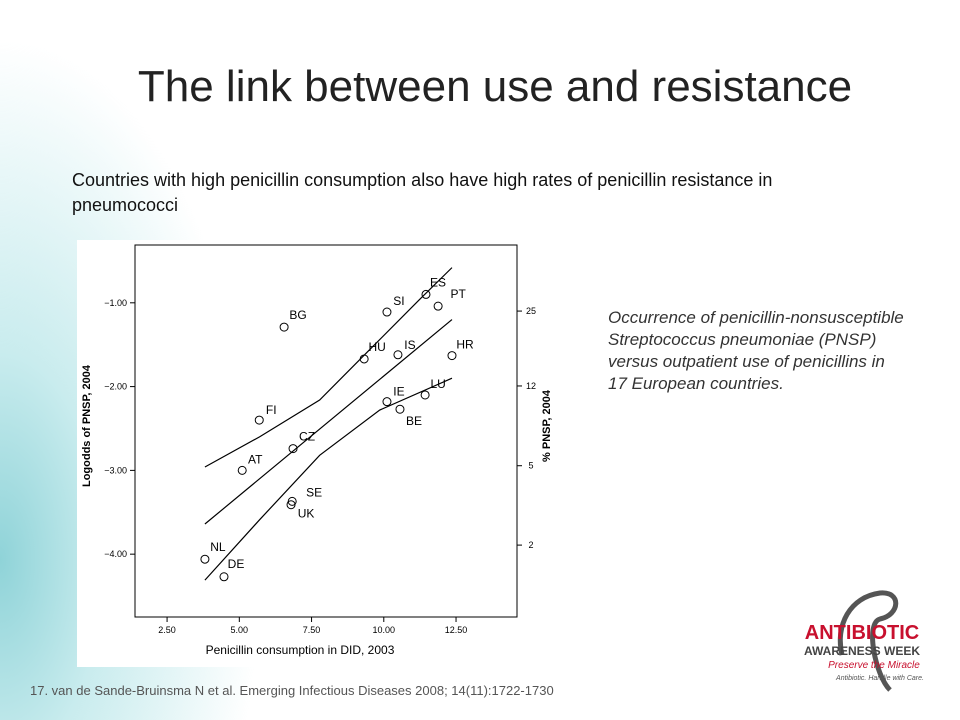  What do you see at coordinates (547, 425) in the screenshot?
I see `y2-axis-label: % PNSP, 2004` at bounding box center [547, 425].